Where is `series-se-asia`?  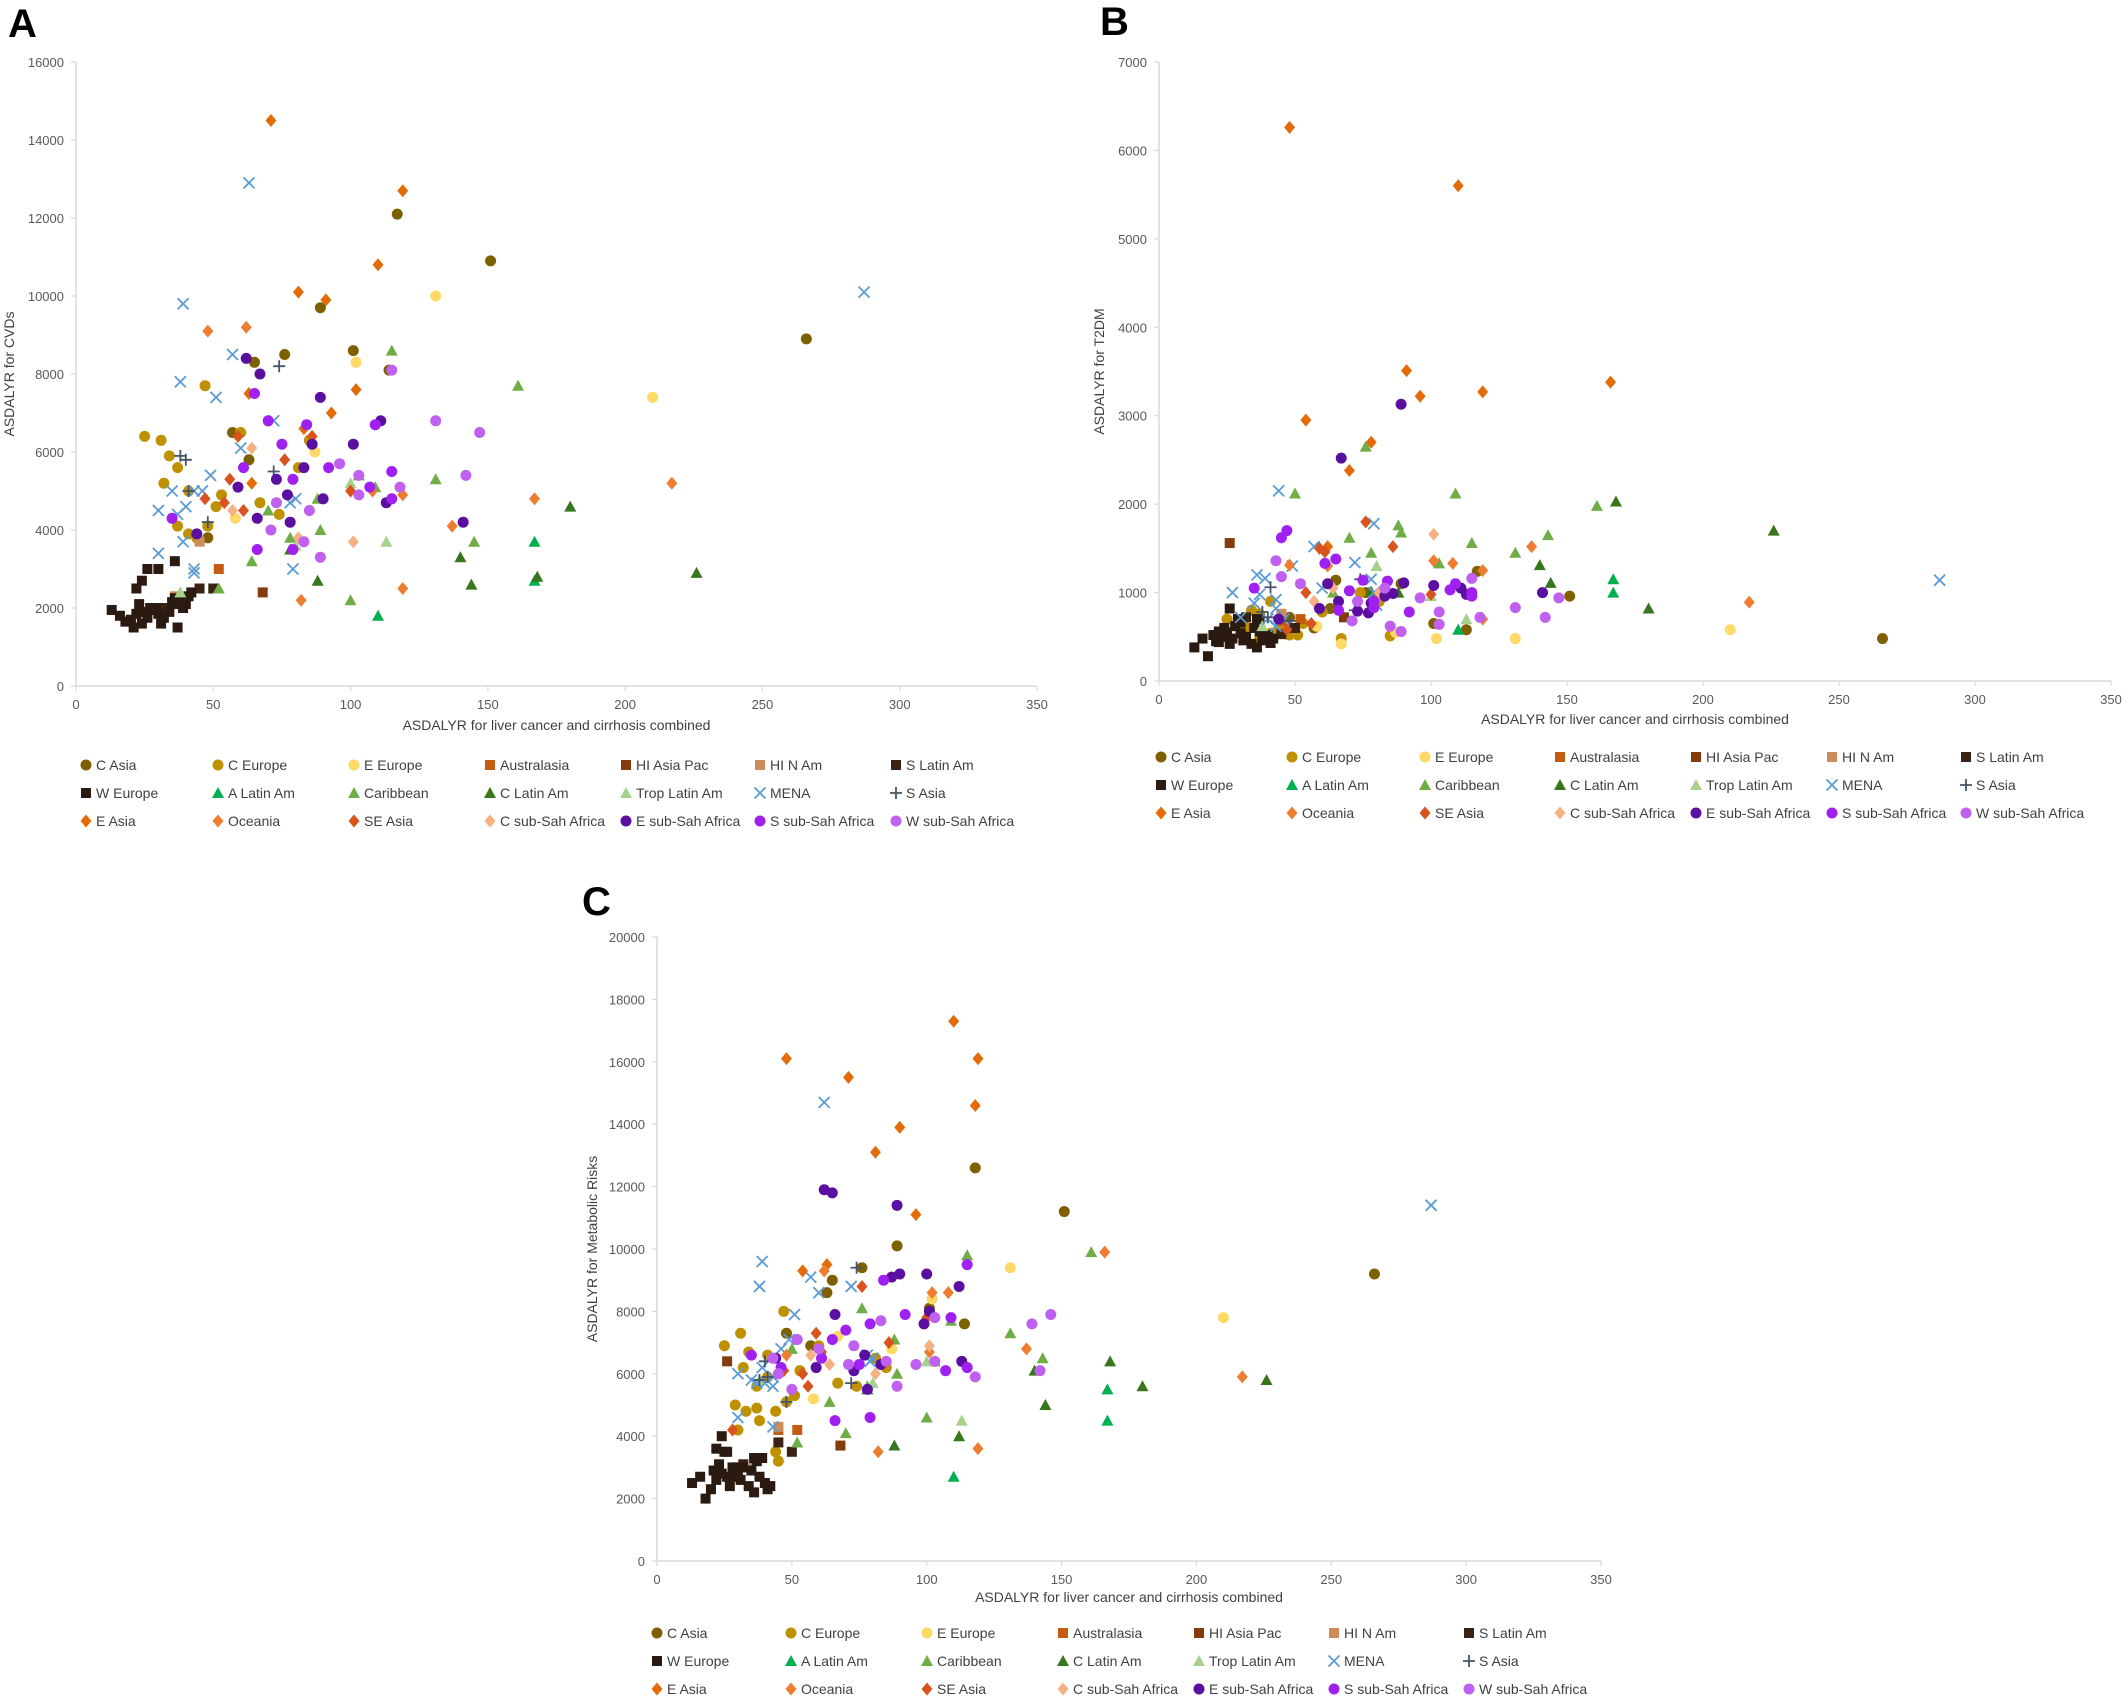
series-se-asia is located at coordinates (1359, 576).